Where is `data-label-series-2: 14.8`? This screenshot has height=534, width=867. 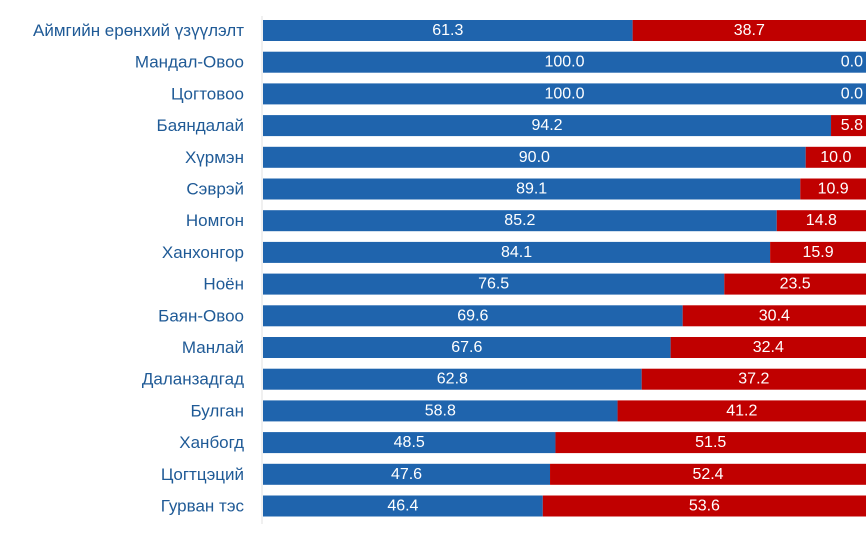 data-label-series-2: 14.8 is located at coordinates (821, 220).